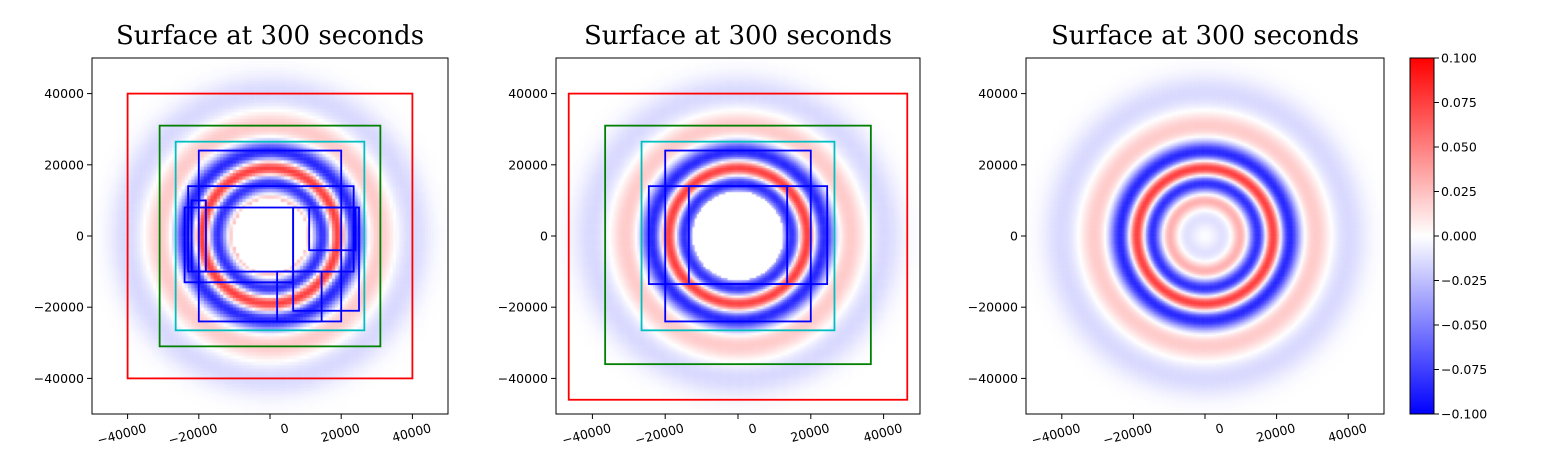 This screenshot has height=466, width=1545. I want to click on colorbar-tick-label: 0.025, so click(1459, 191).